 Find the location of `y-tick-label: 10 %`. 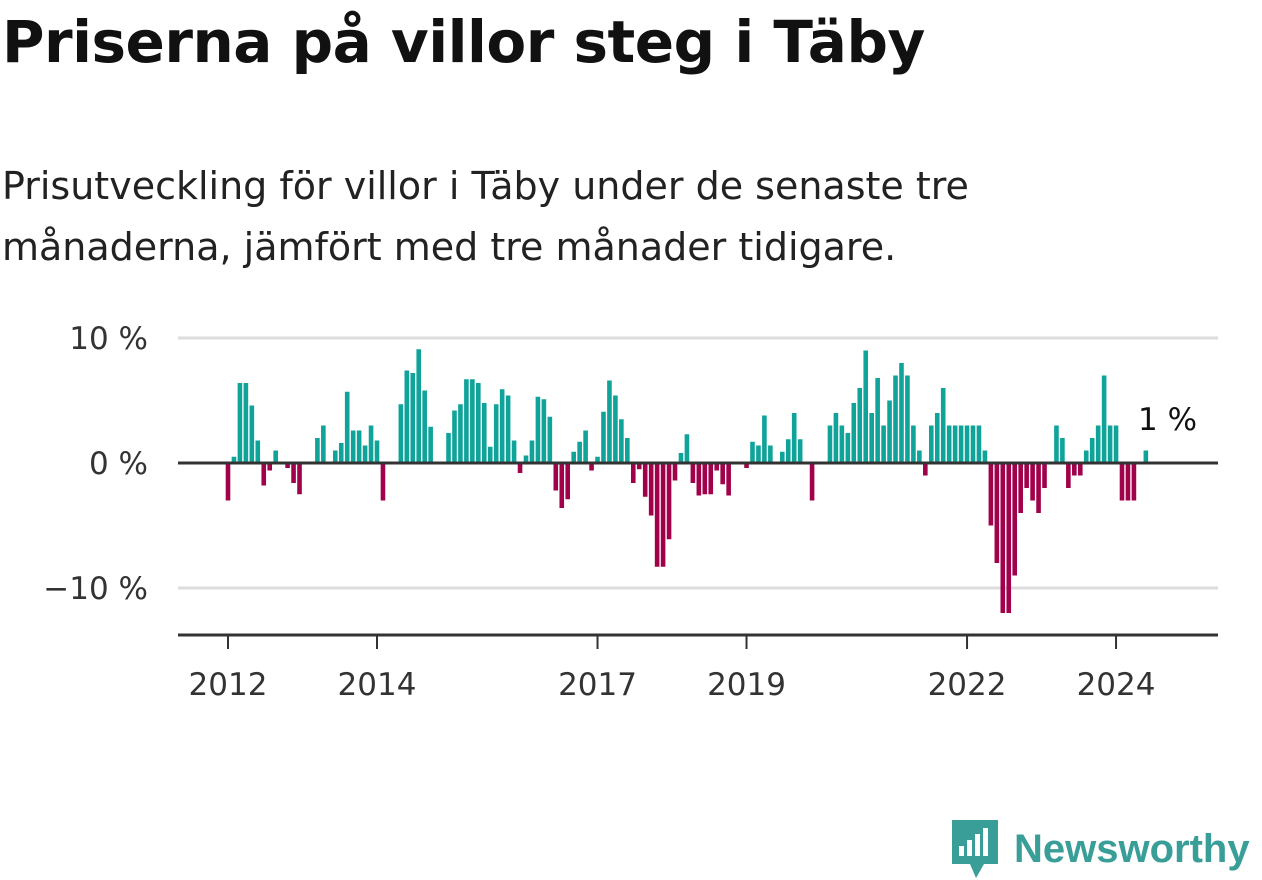

y-tick-label: 10 % is located at coordinates (108, 339).